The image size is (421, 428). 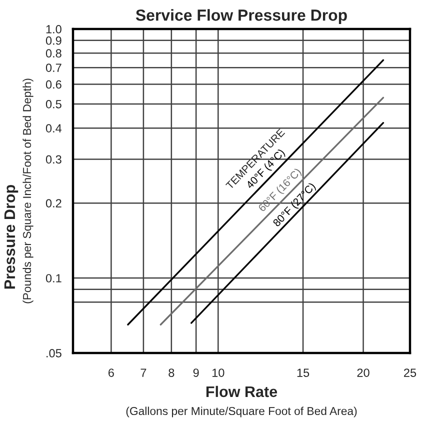 What do you see at coordinates (19, 191) in the screenshot?
I see `text: Pressure Drop (Pounds per Square Inch/Foot of Bed Depth)` at bounding box center [19, 191].